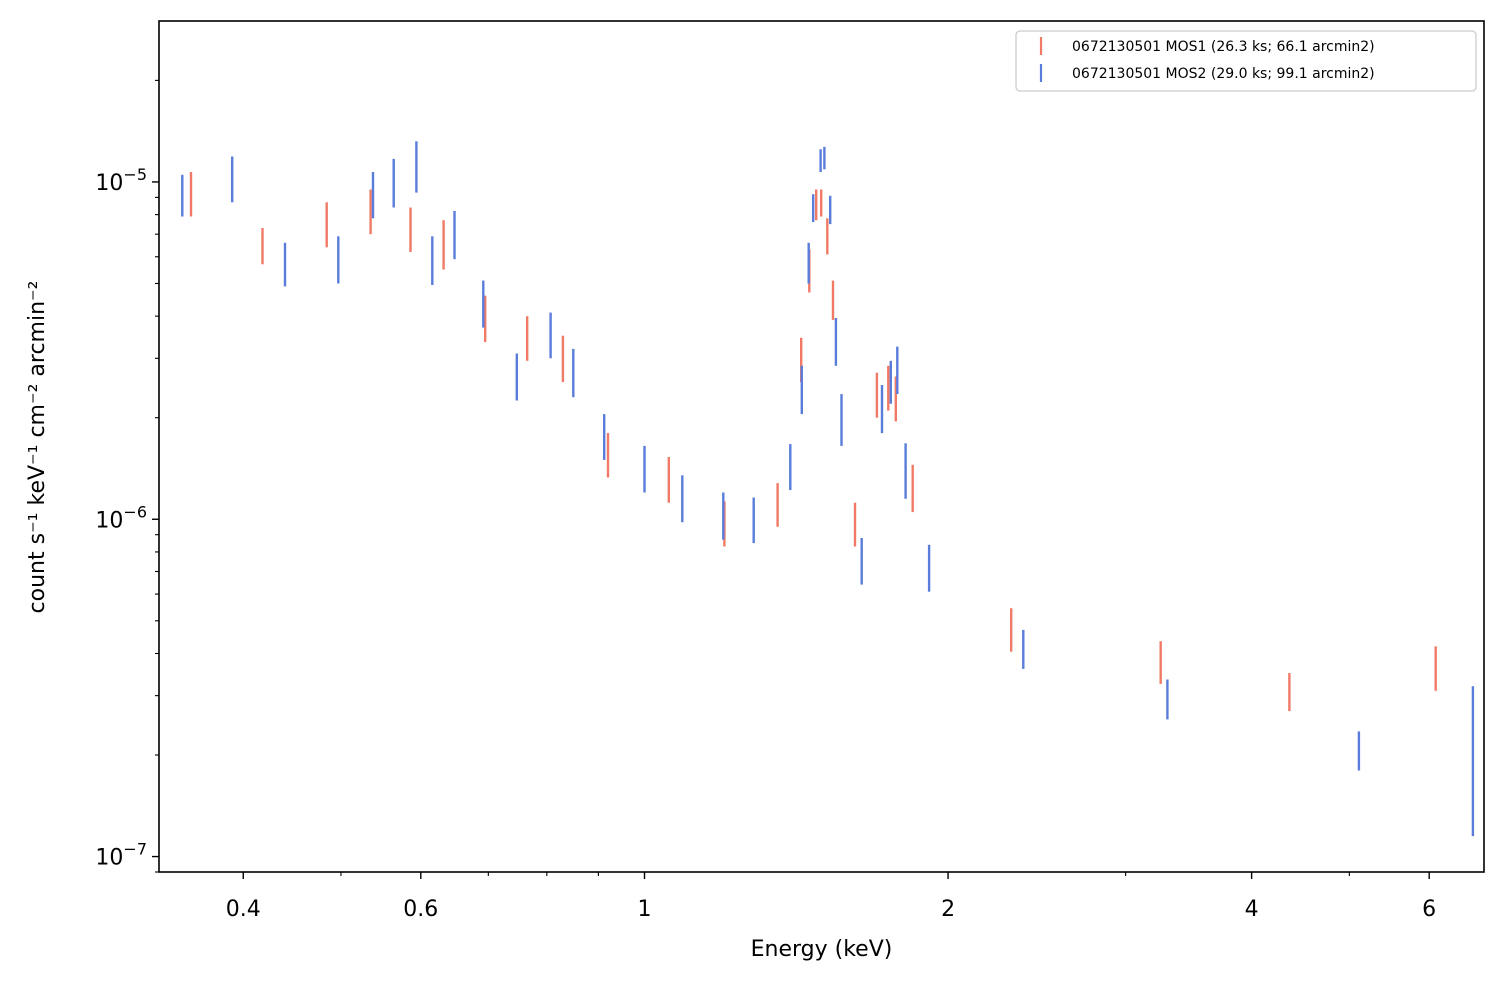 This screenshot has height=986, width=1507. What do you see at coordinates (948, 909) in the screenshot?
I see `x-tick-label: 2` at bounding box center [948, 909].